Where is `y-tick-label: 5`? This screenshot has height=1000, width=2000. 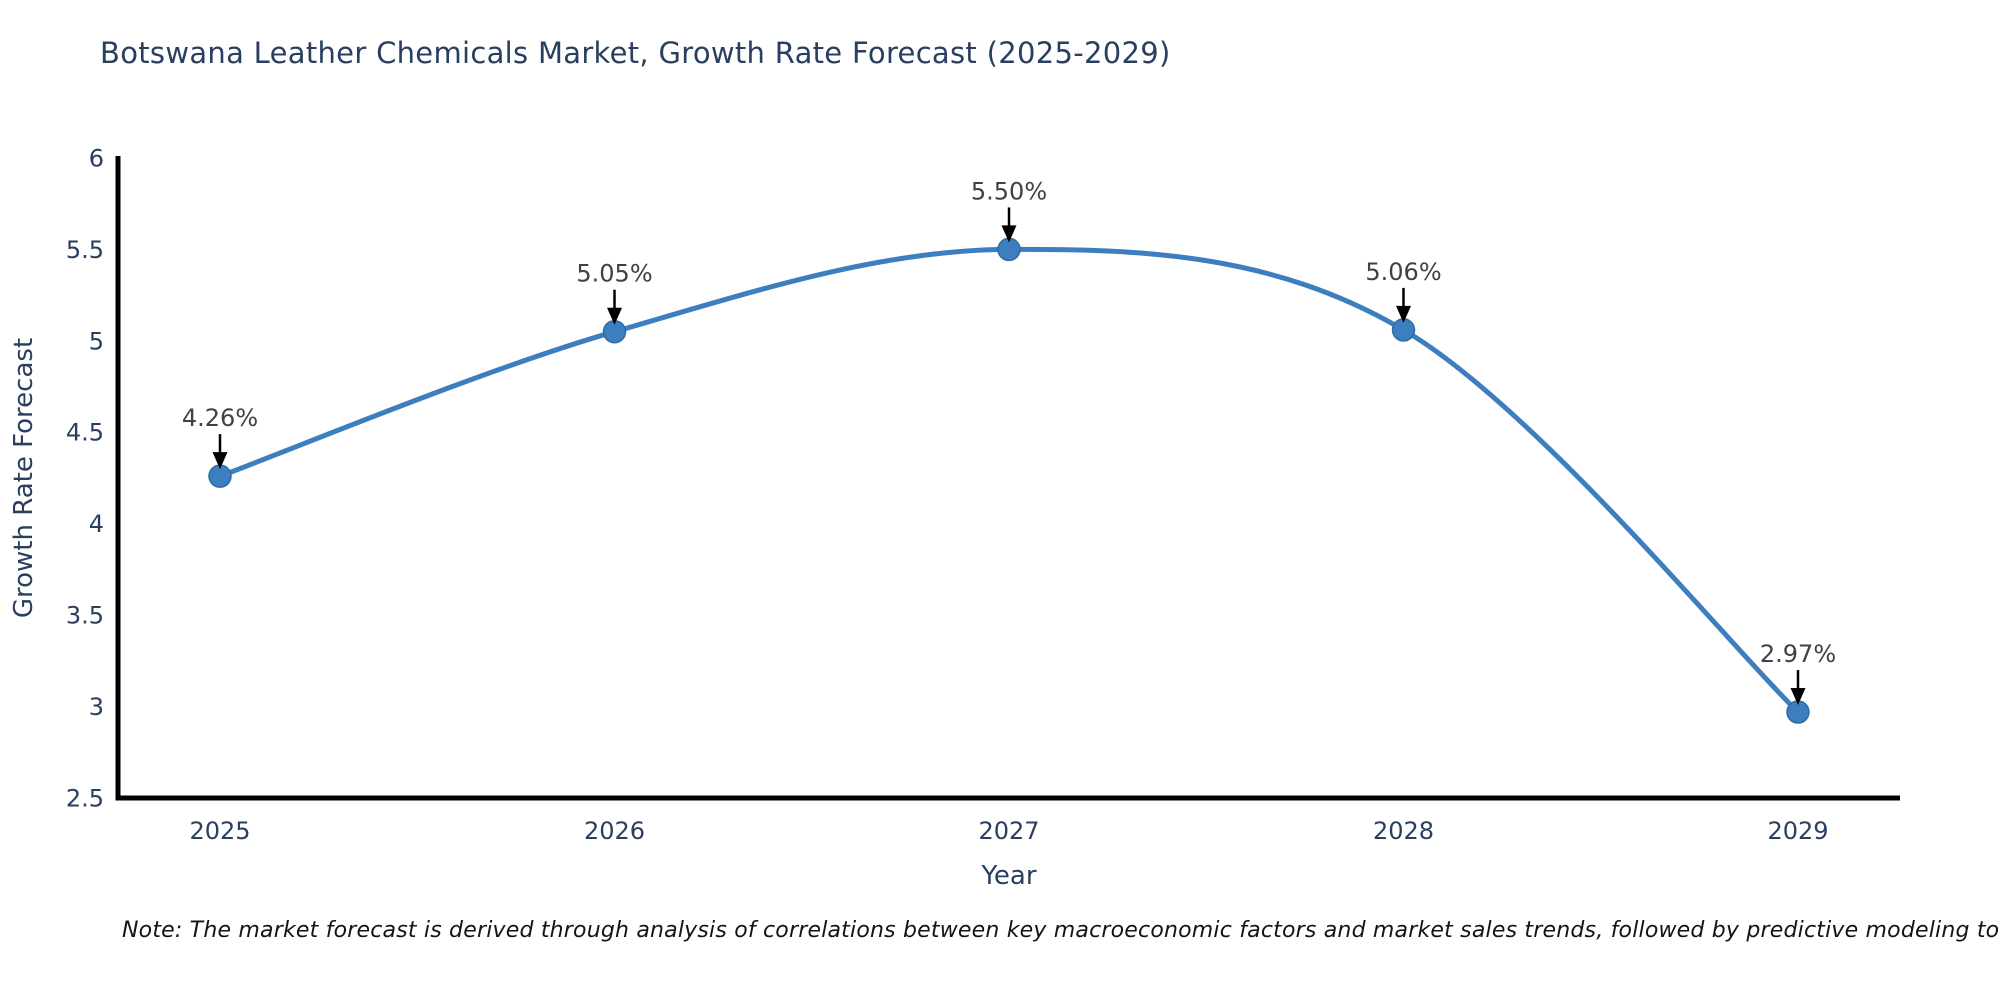
y-tick-label: 5 is located at coordinates (96, 341).